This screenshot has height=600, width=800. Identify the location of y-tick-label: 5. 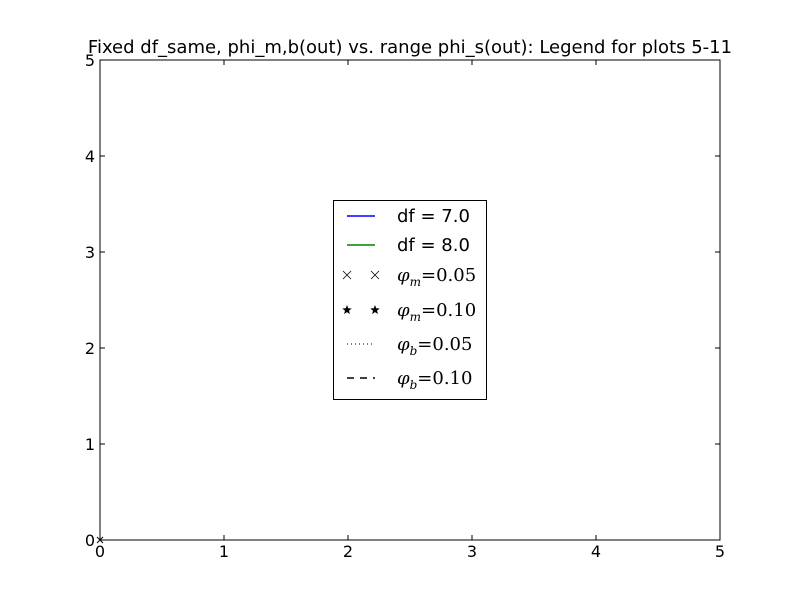
(90, 60).